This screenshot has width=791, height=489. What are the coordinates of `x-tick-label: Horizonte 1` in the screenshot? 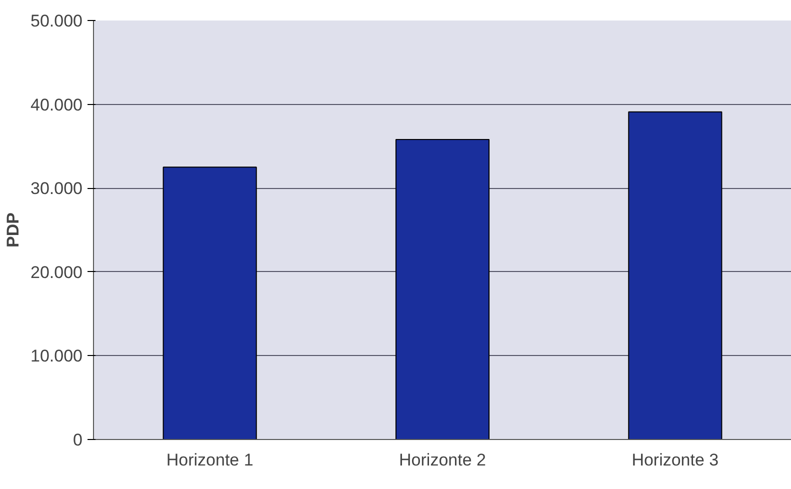 It's located at (210, 460).